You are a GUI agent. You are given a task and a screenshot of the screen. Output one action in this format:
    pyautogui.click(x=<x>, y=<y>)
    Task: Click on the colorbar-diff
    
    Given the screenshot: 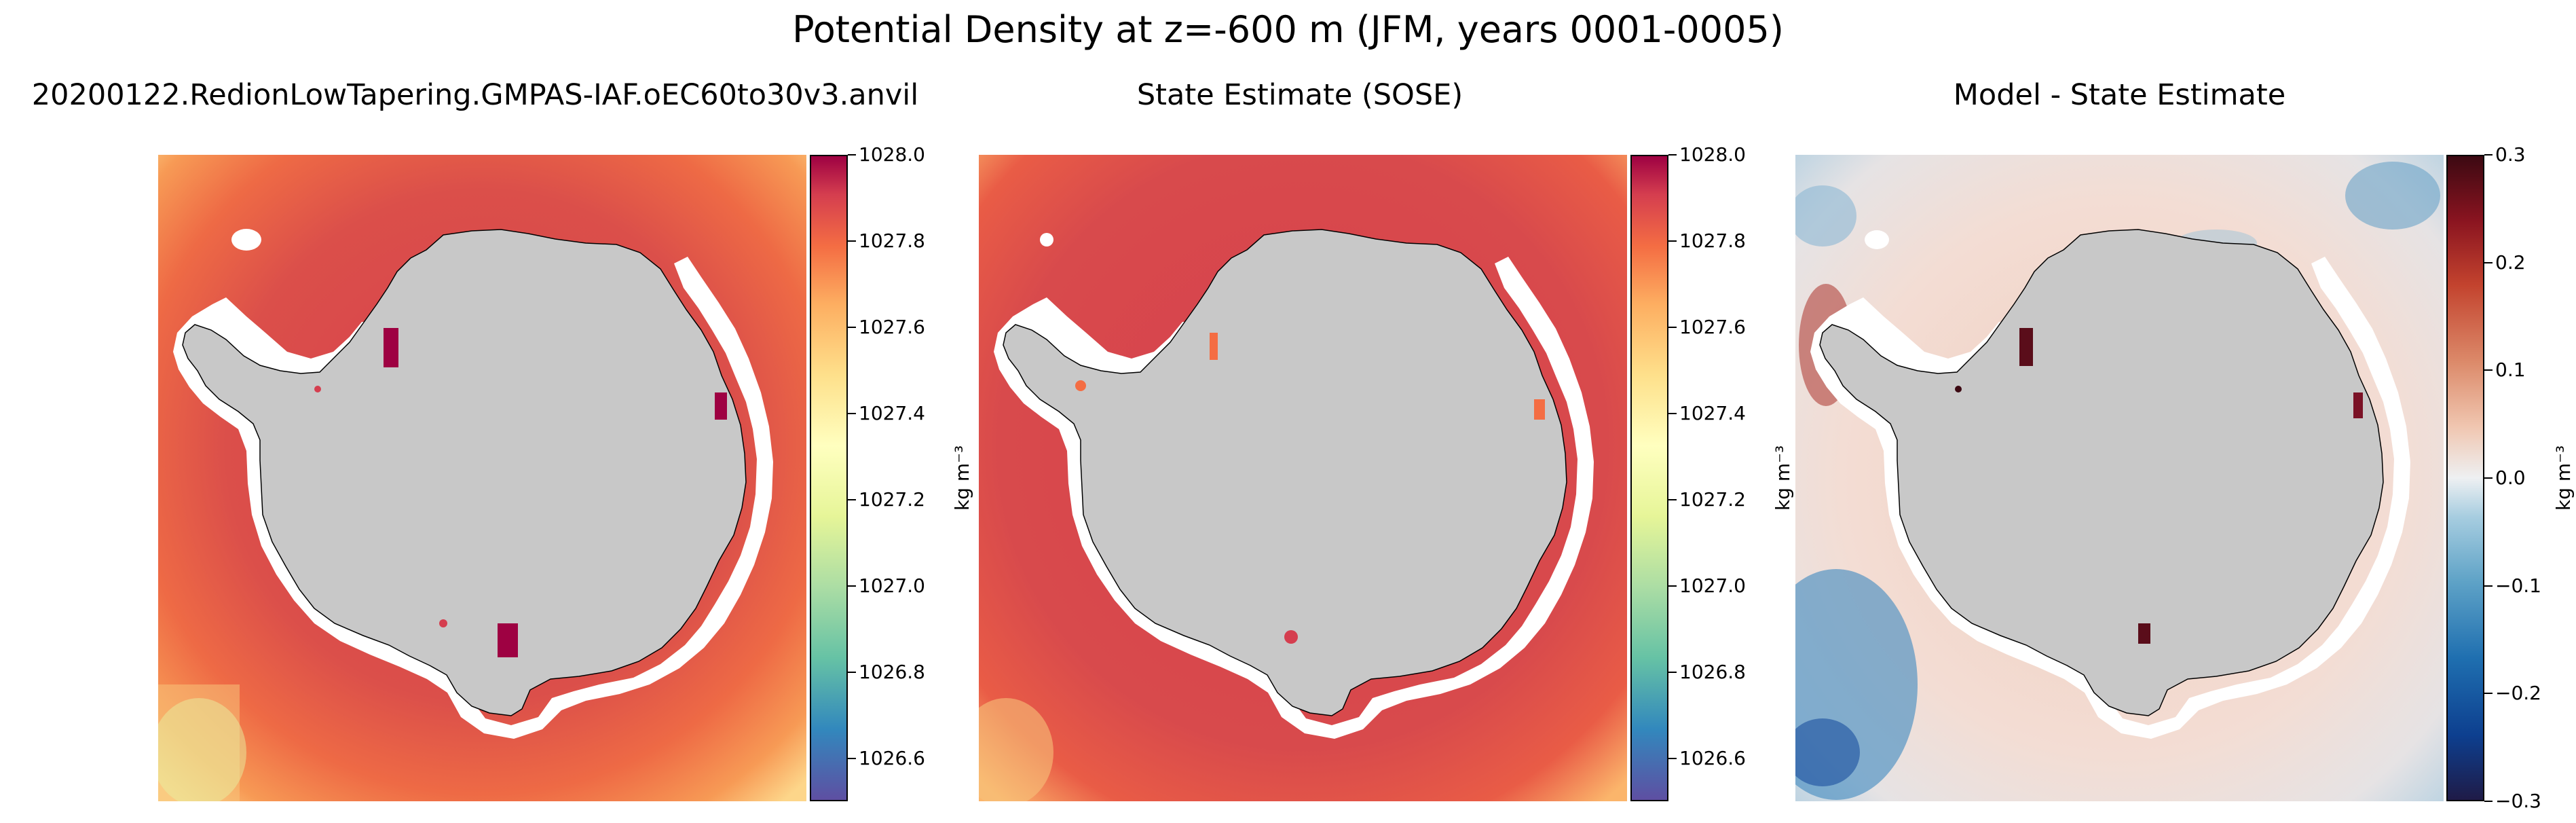 What is the action you would take?
    pyautogui.click(x=2465, y=478)
    